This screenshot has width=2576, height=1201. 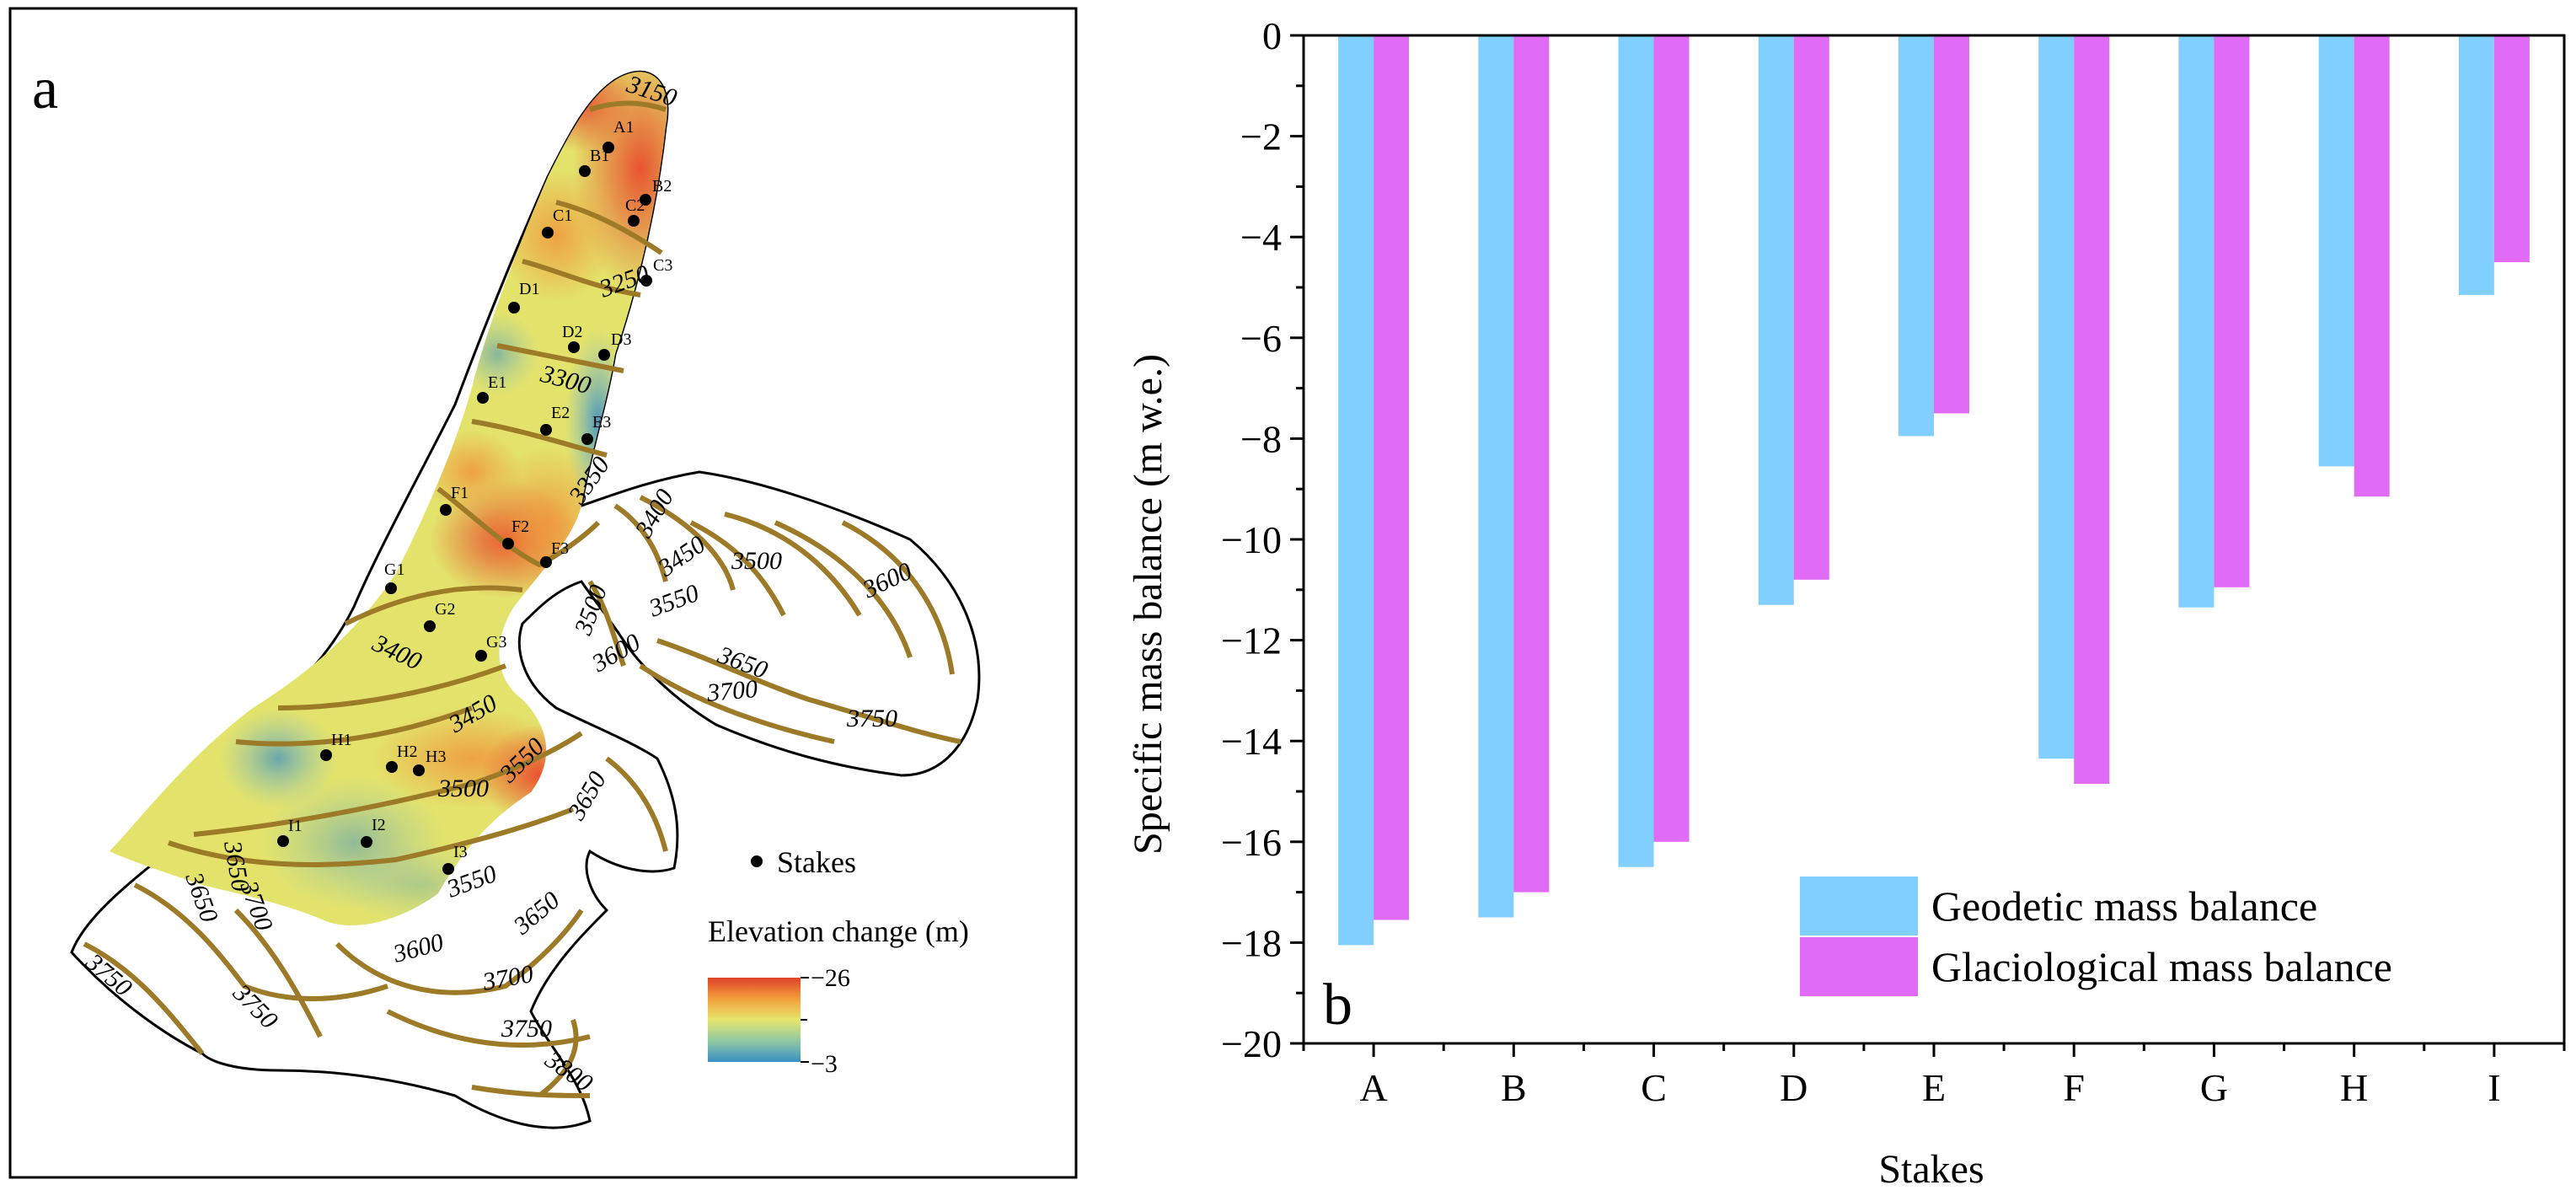 What do you see at coordinates (2074, 1087) in the screenshot?
I see `x-tick-label: F` at bounding box center [2074, 1087].